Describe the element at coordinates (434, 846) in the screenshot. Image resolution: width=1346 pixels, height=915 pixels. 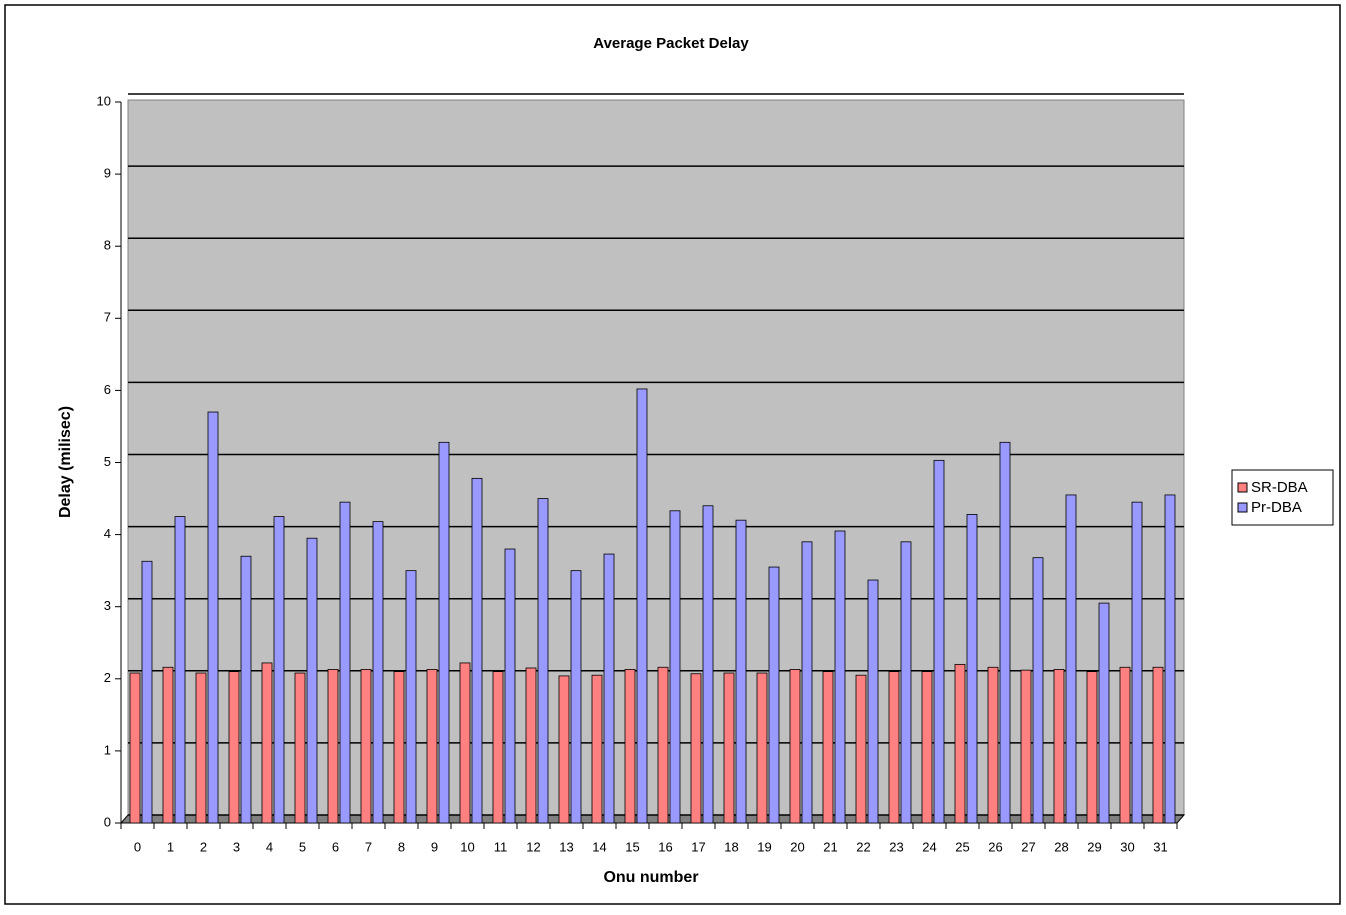
I see `x-tick-label: 9` at that location.